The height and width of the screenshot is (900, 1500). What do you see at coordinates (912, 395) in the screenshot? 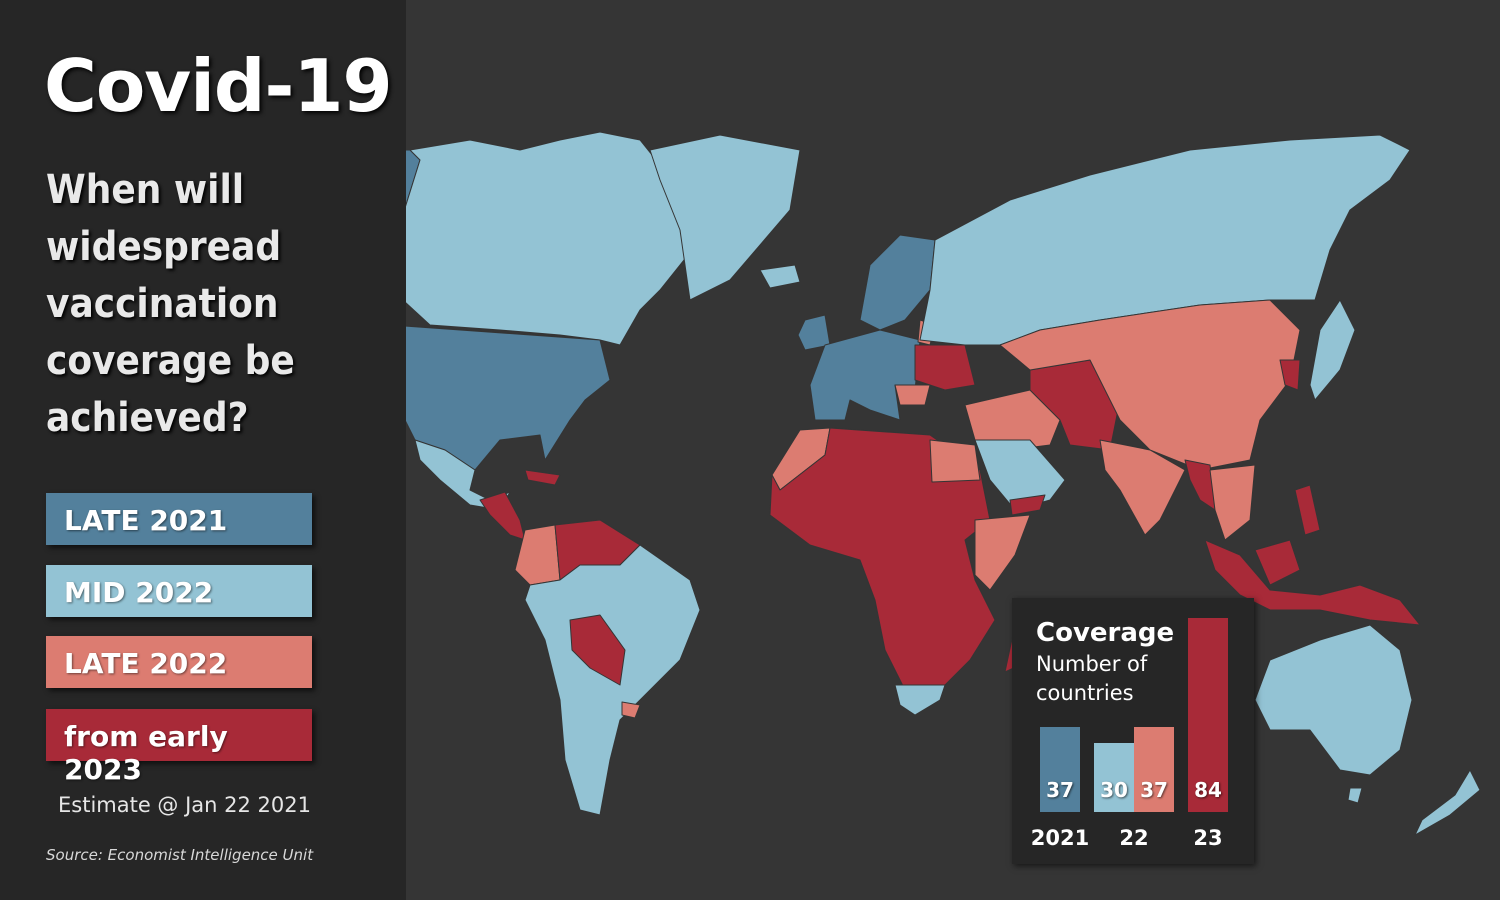
I see `map-region-balkans` at bounding box center [912, 395].